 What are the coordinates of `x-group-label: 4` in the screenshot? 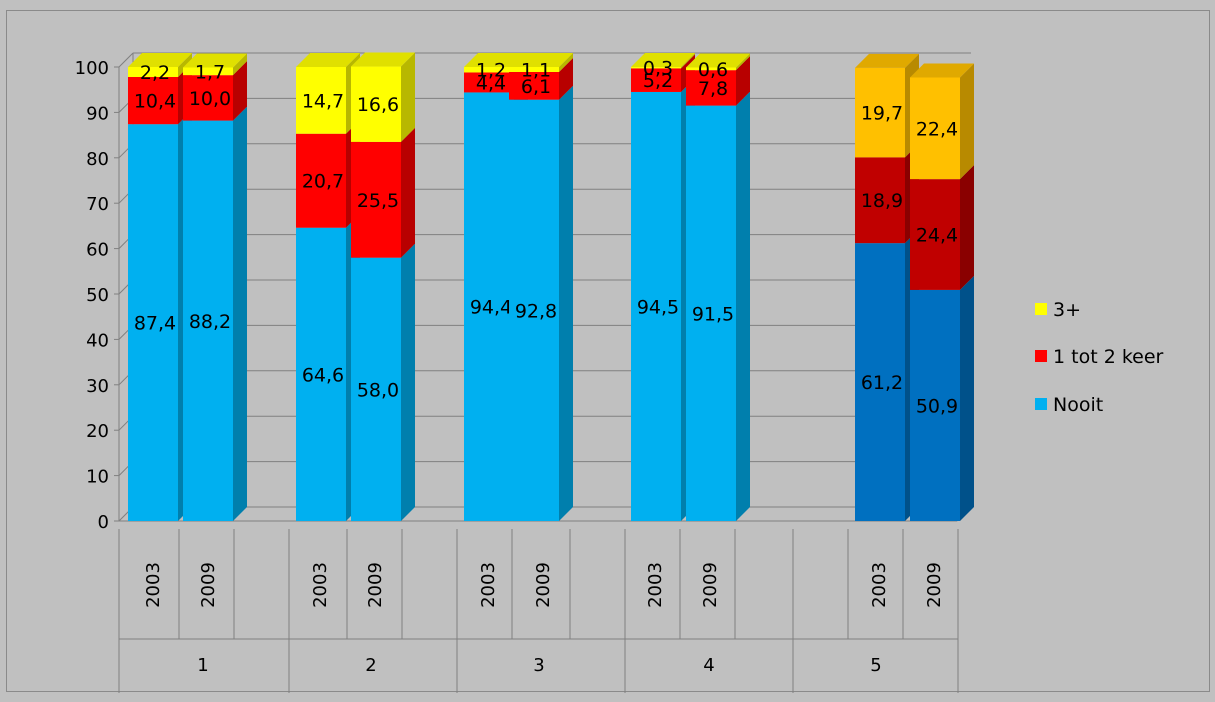 It's located at (708, 665).